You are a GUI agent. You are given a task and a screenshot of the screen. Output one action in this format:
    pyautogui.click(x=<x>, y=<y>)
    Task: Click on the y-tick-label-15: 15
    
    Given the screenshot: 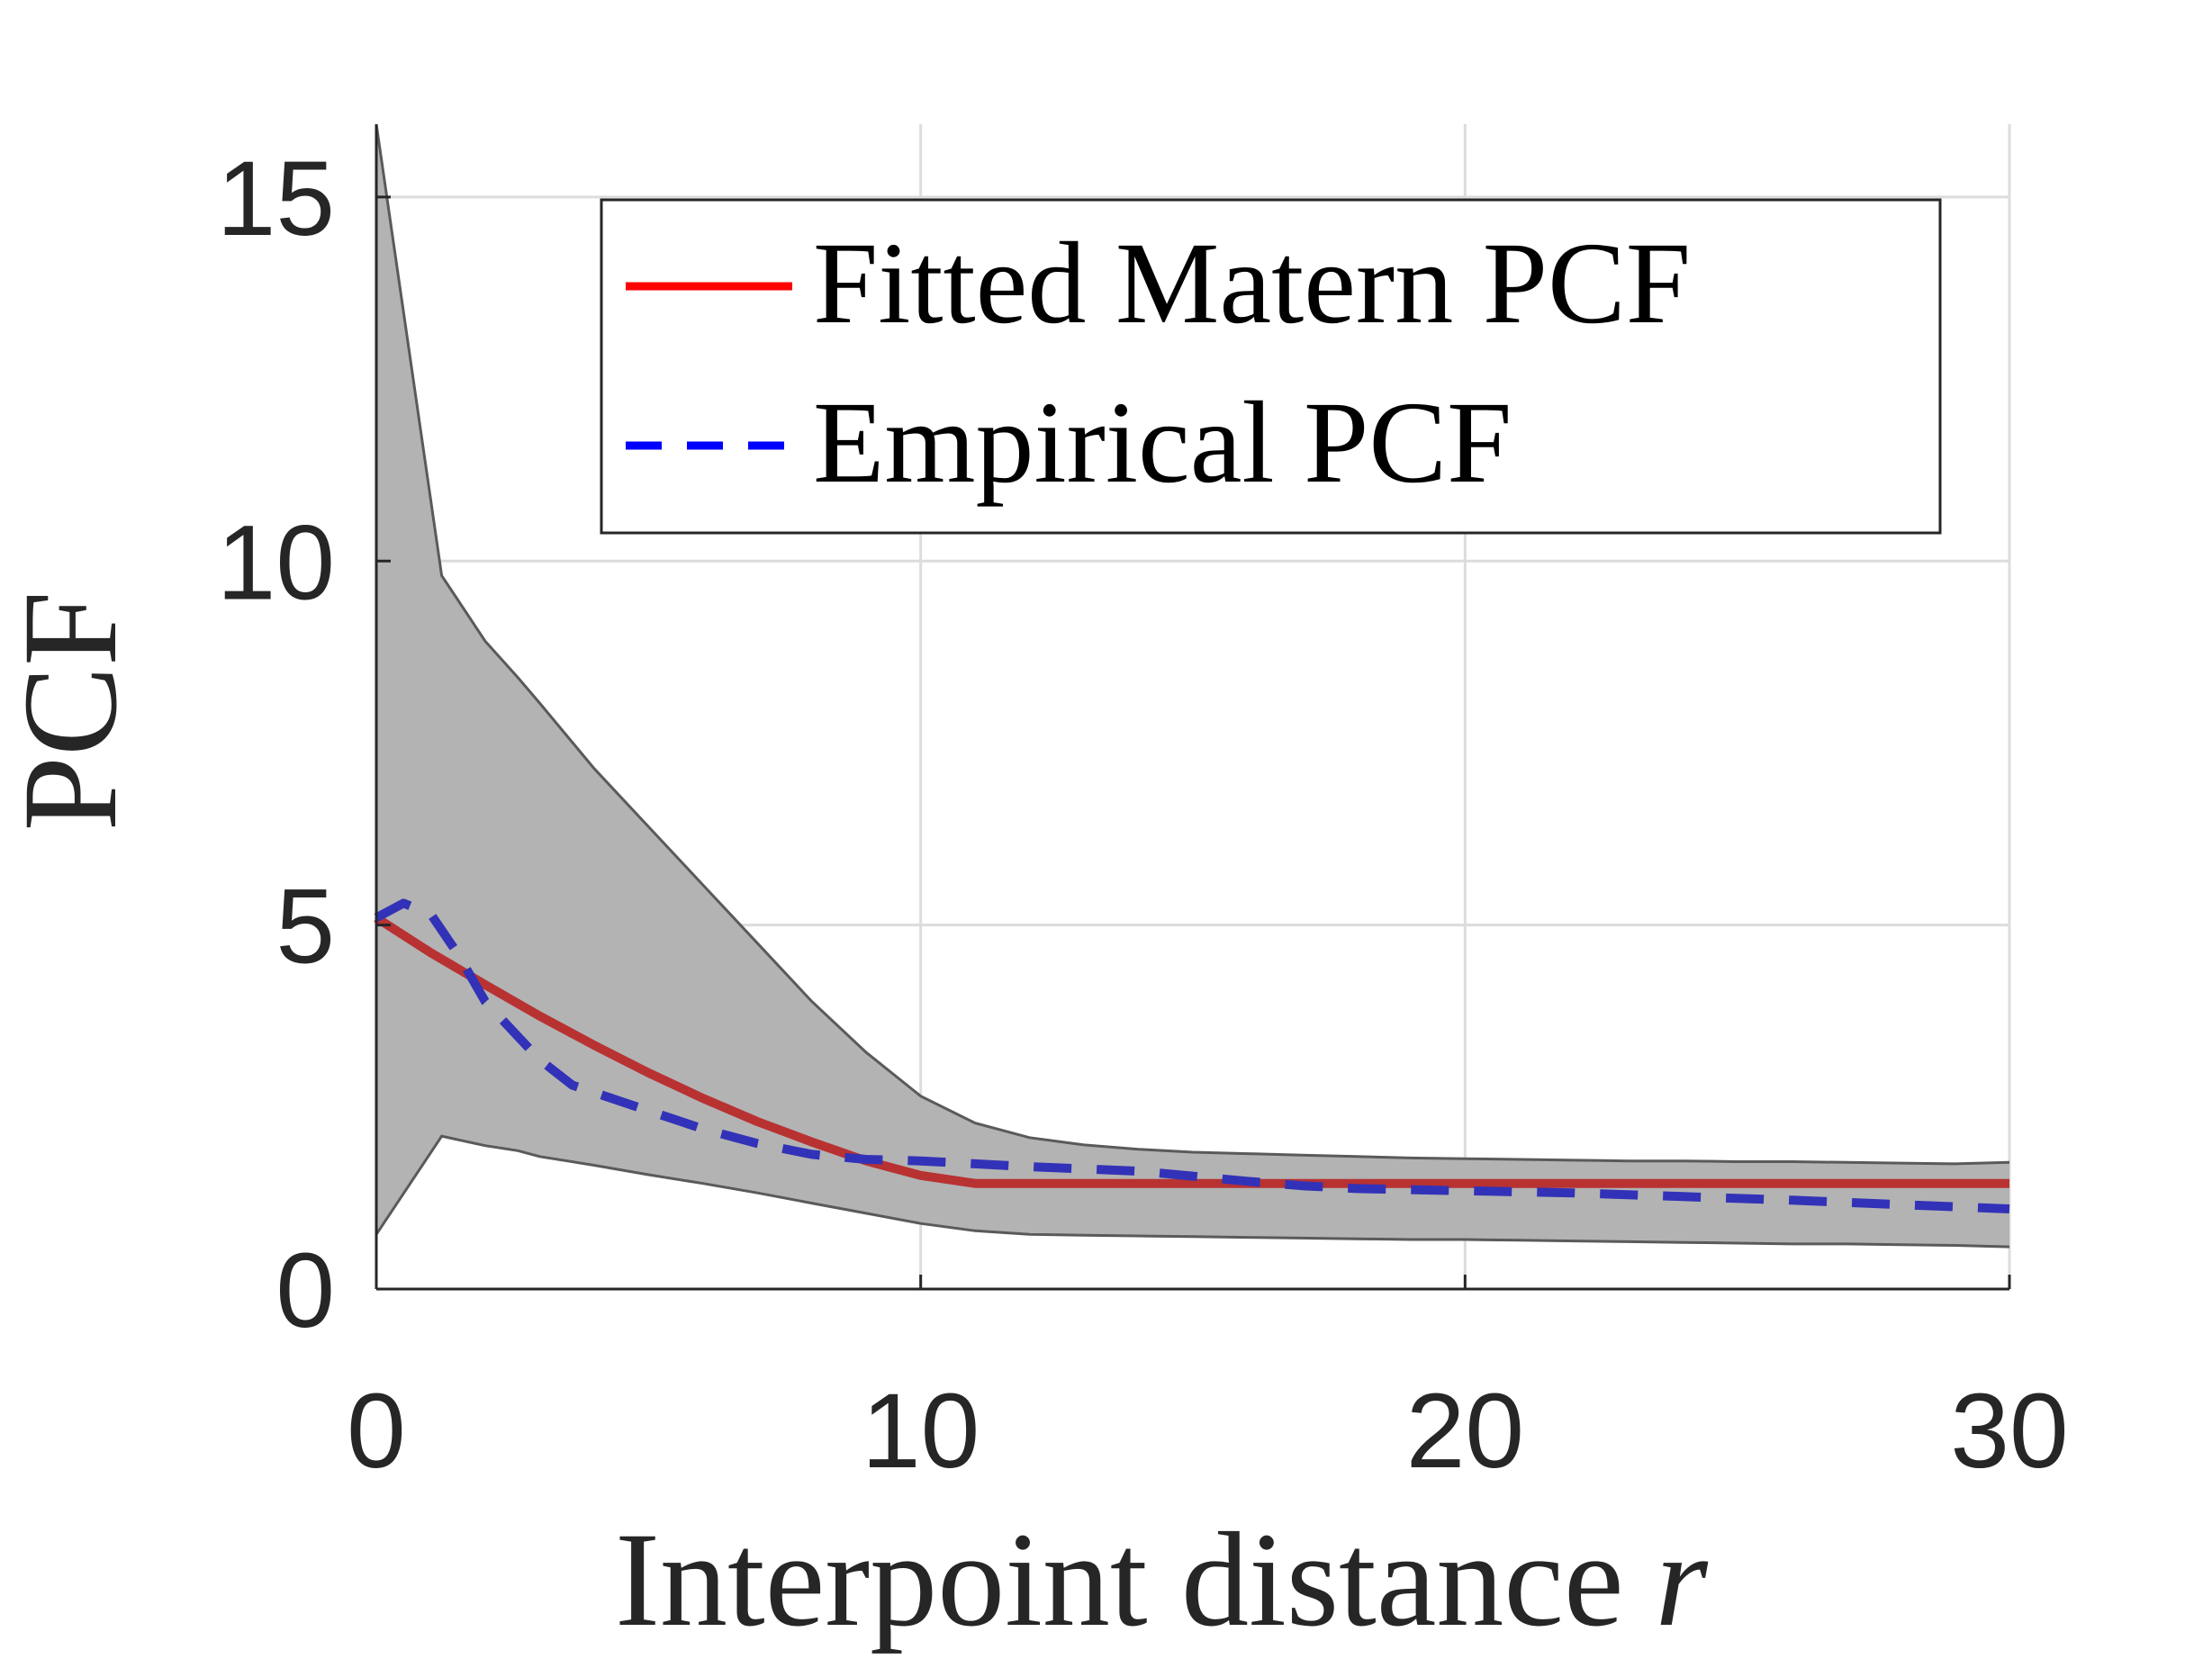 What is the action you would take?
    pyautogui.click(x=276, y=199)
    